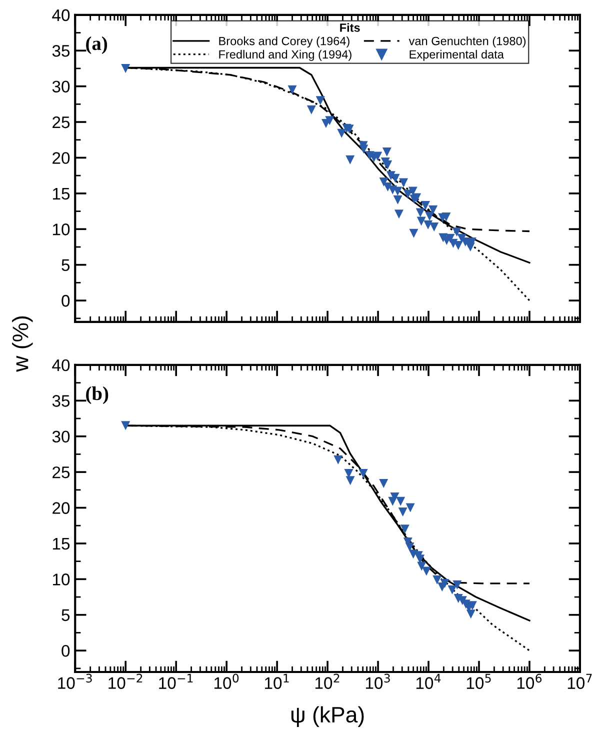 The height and width of the screenshot is (745, 601). I want to click on annotation: (b), so click(97, 395).